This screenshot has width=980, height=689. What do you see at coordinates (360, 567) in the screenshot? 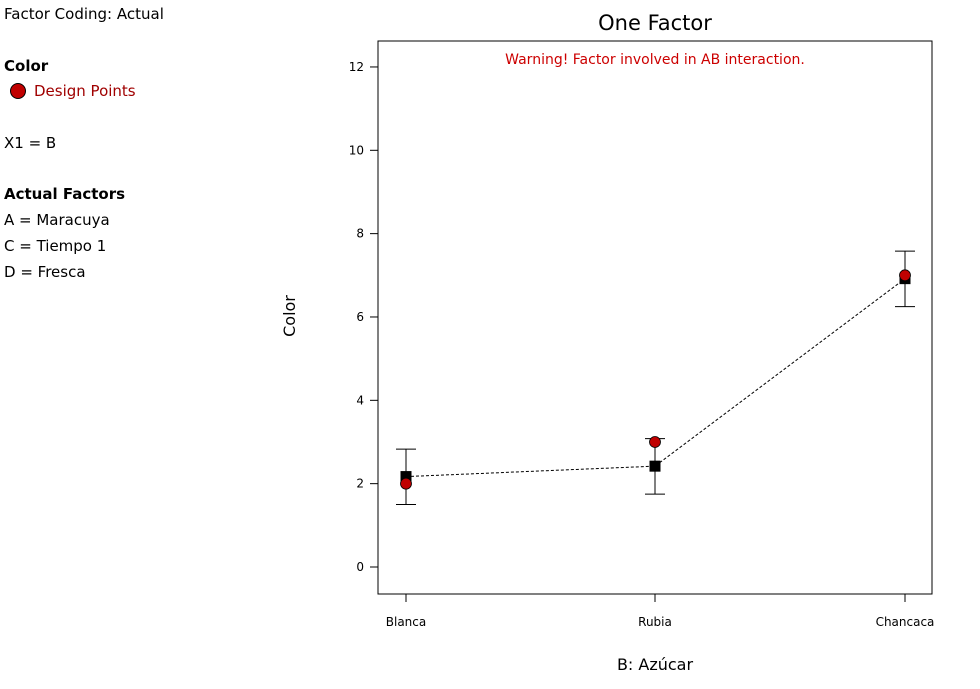
I see `y-tick-label: 0` at bounding box center [360, 567].